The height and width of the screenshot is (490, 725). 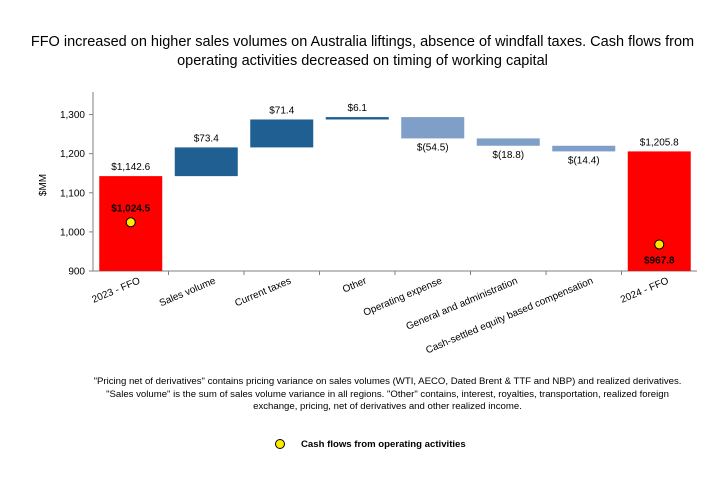 I want to click on x-tick-label: 2024 - FFO, so click(x=645, y=291).